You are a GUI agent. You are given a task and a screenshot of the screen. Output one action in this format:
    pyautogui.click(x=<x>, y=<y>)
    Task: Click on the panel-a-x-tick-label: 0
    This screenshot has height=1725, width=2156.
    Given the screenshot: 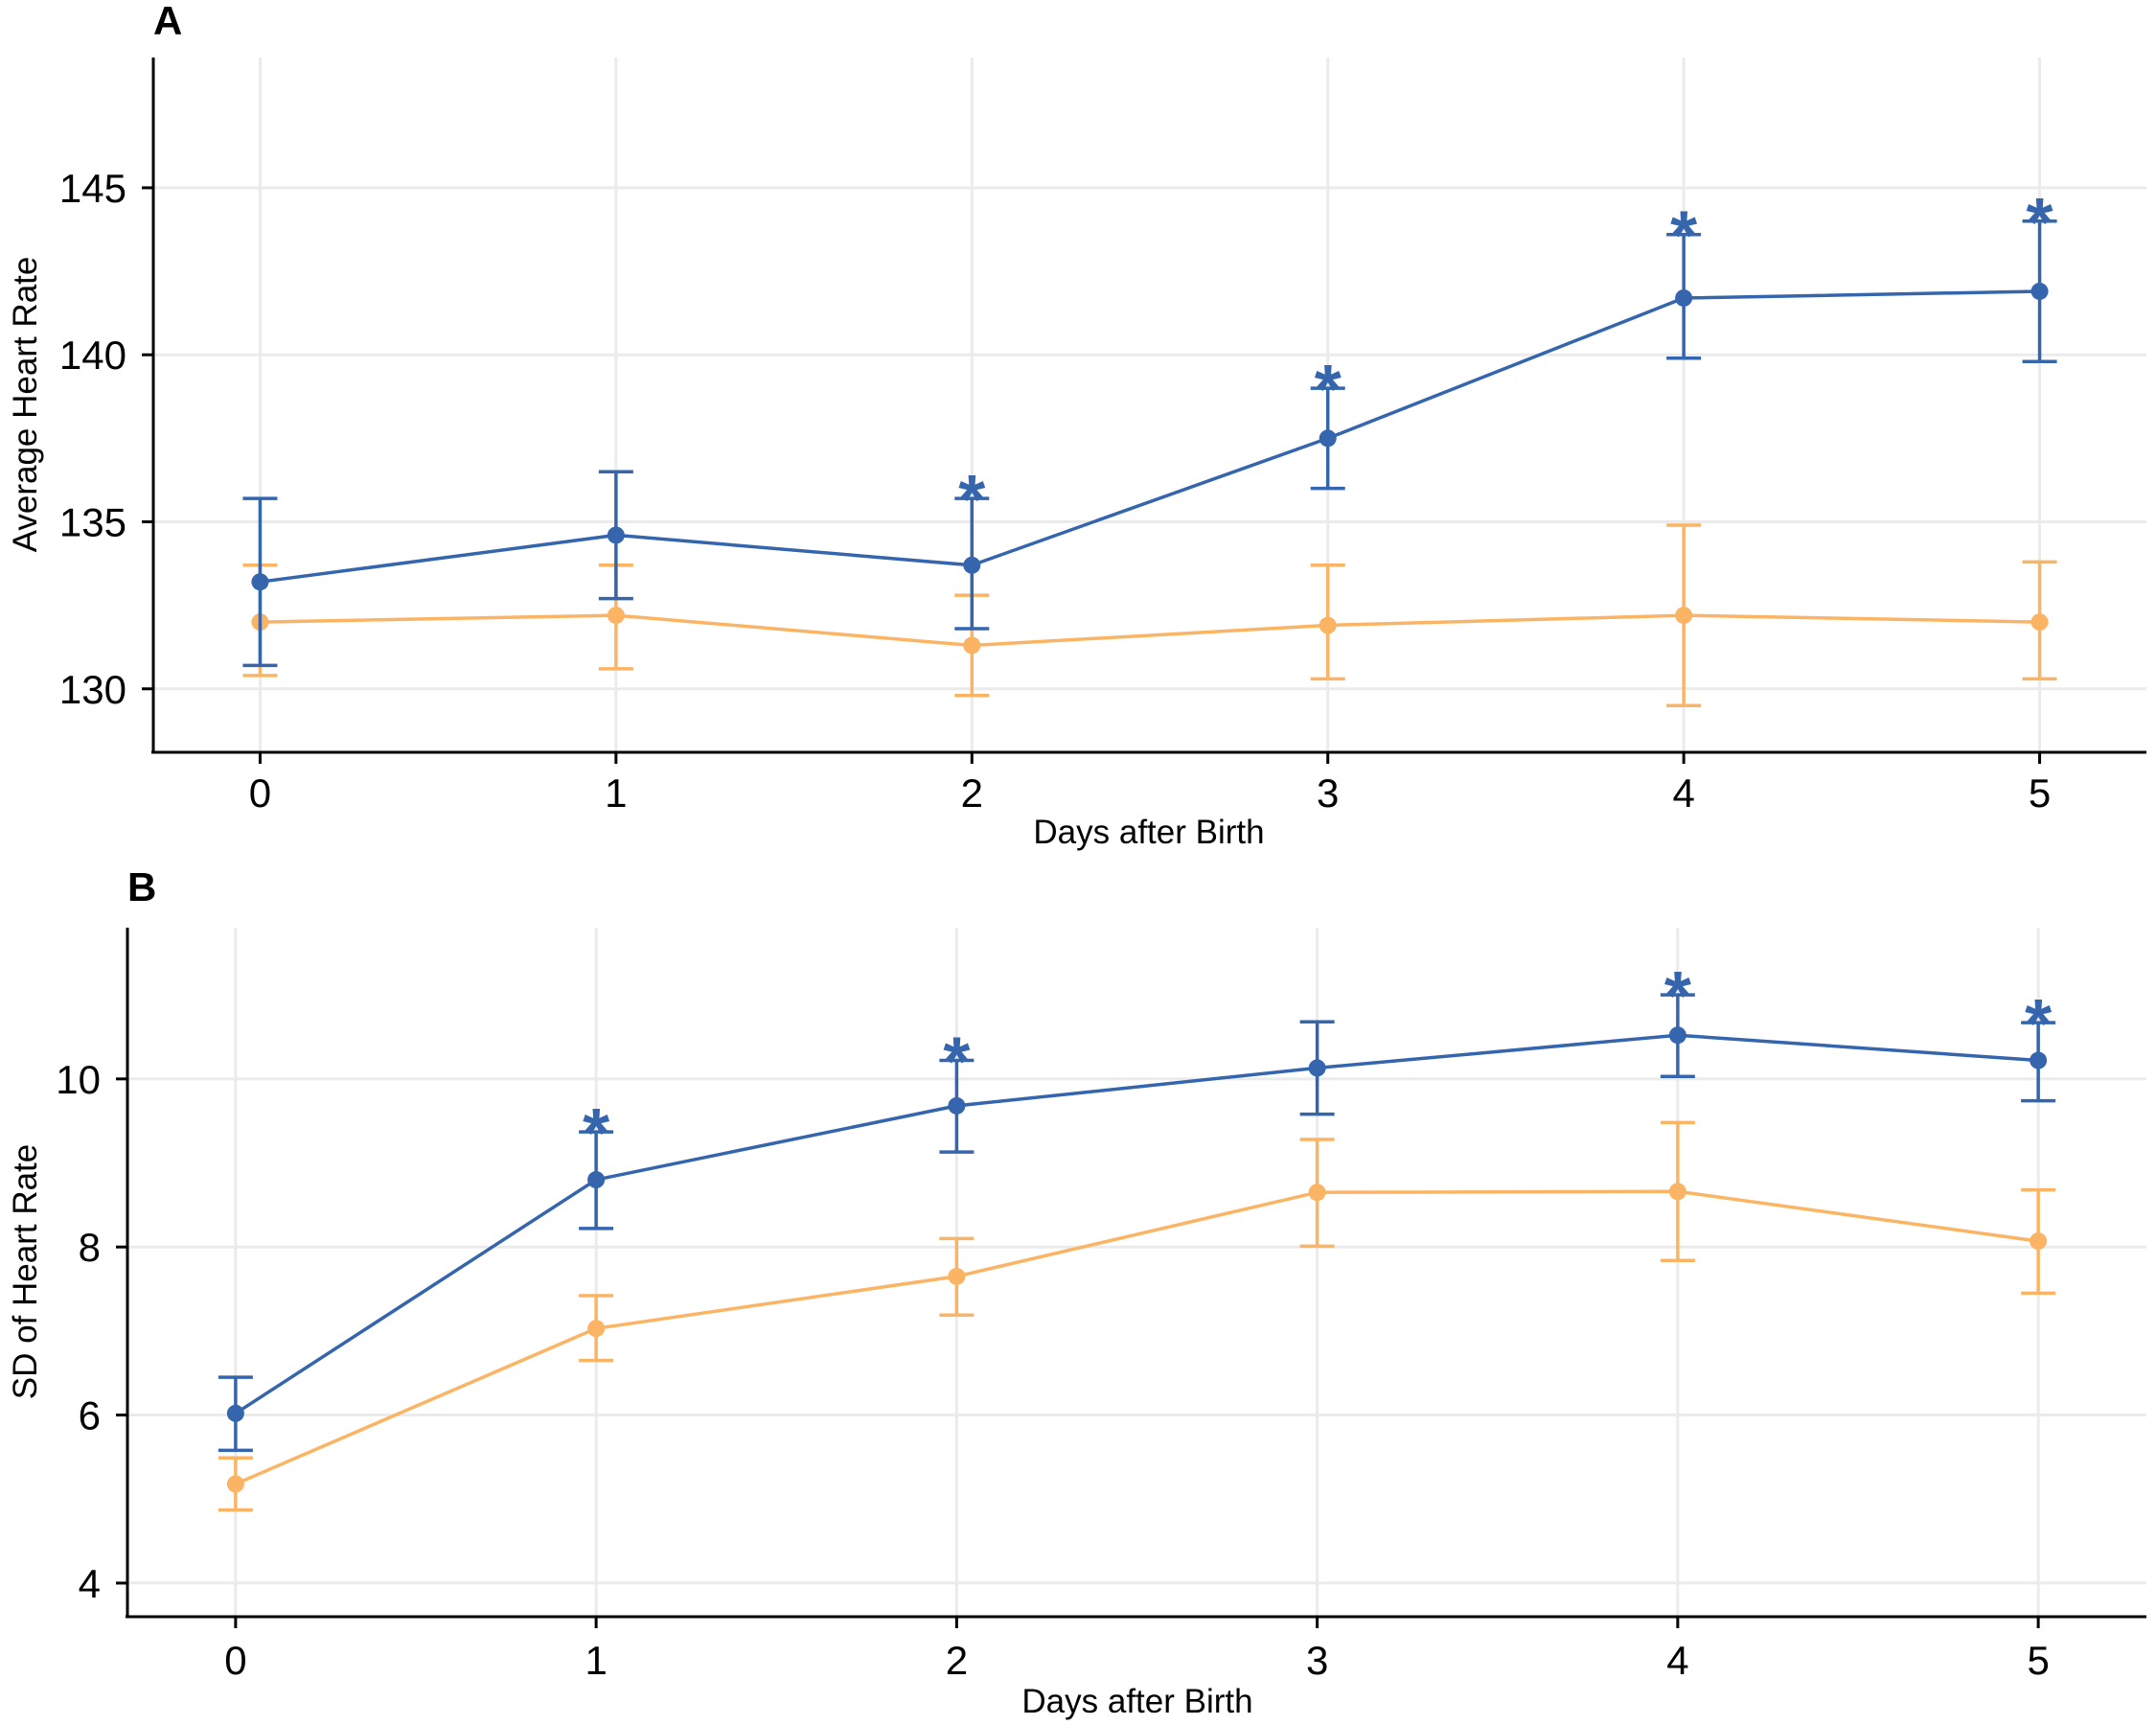 What is the action you would take?
    pyautogui.click(x=260, y=793)
    